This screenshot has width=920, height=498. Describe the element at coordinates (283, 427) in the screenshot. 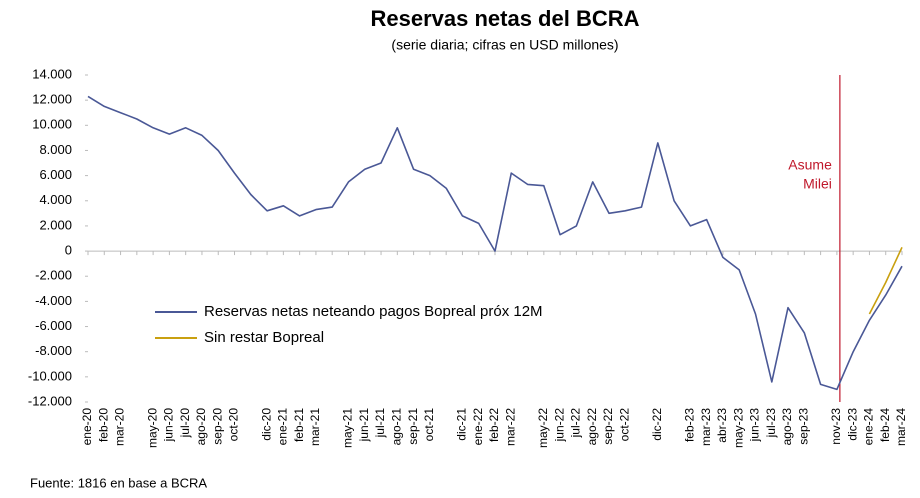

I see `x-tick-label: ene-21` at that location.